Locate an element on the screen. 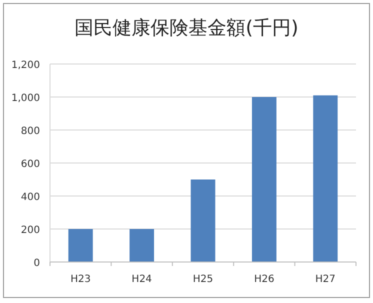 This screenshot has width=373, height=303. y-tick-label: 400 is located at coordinates (30, 197).